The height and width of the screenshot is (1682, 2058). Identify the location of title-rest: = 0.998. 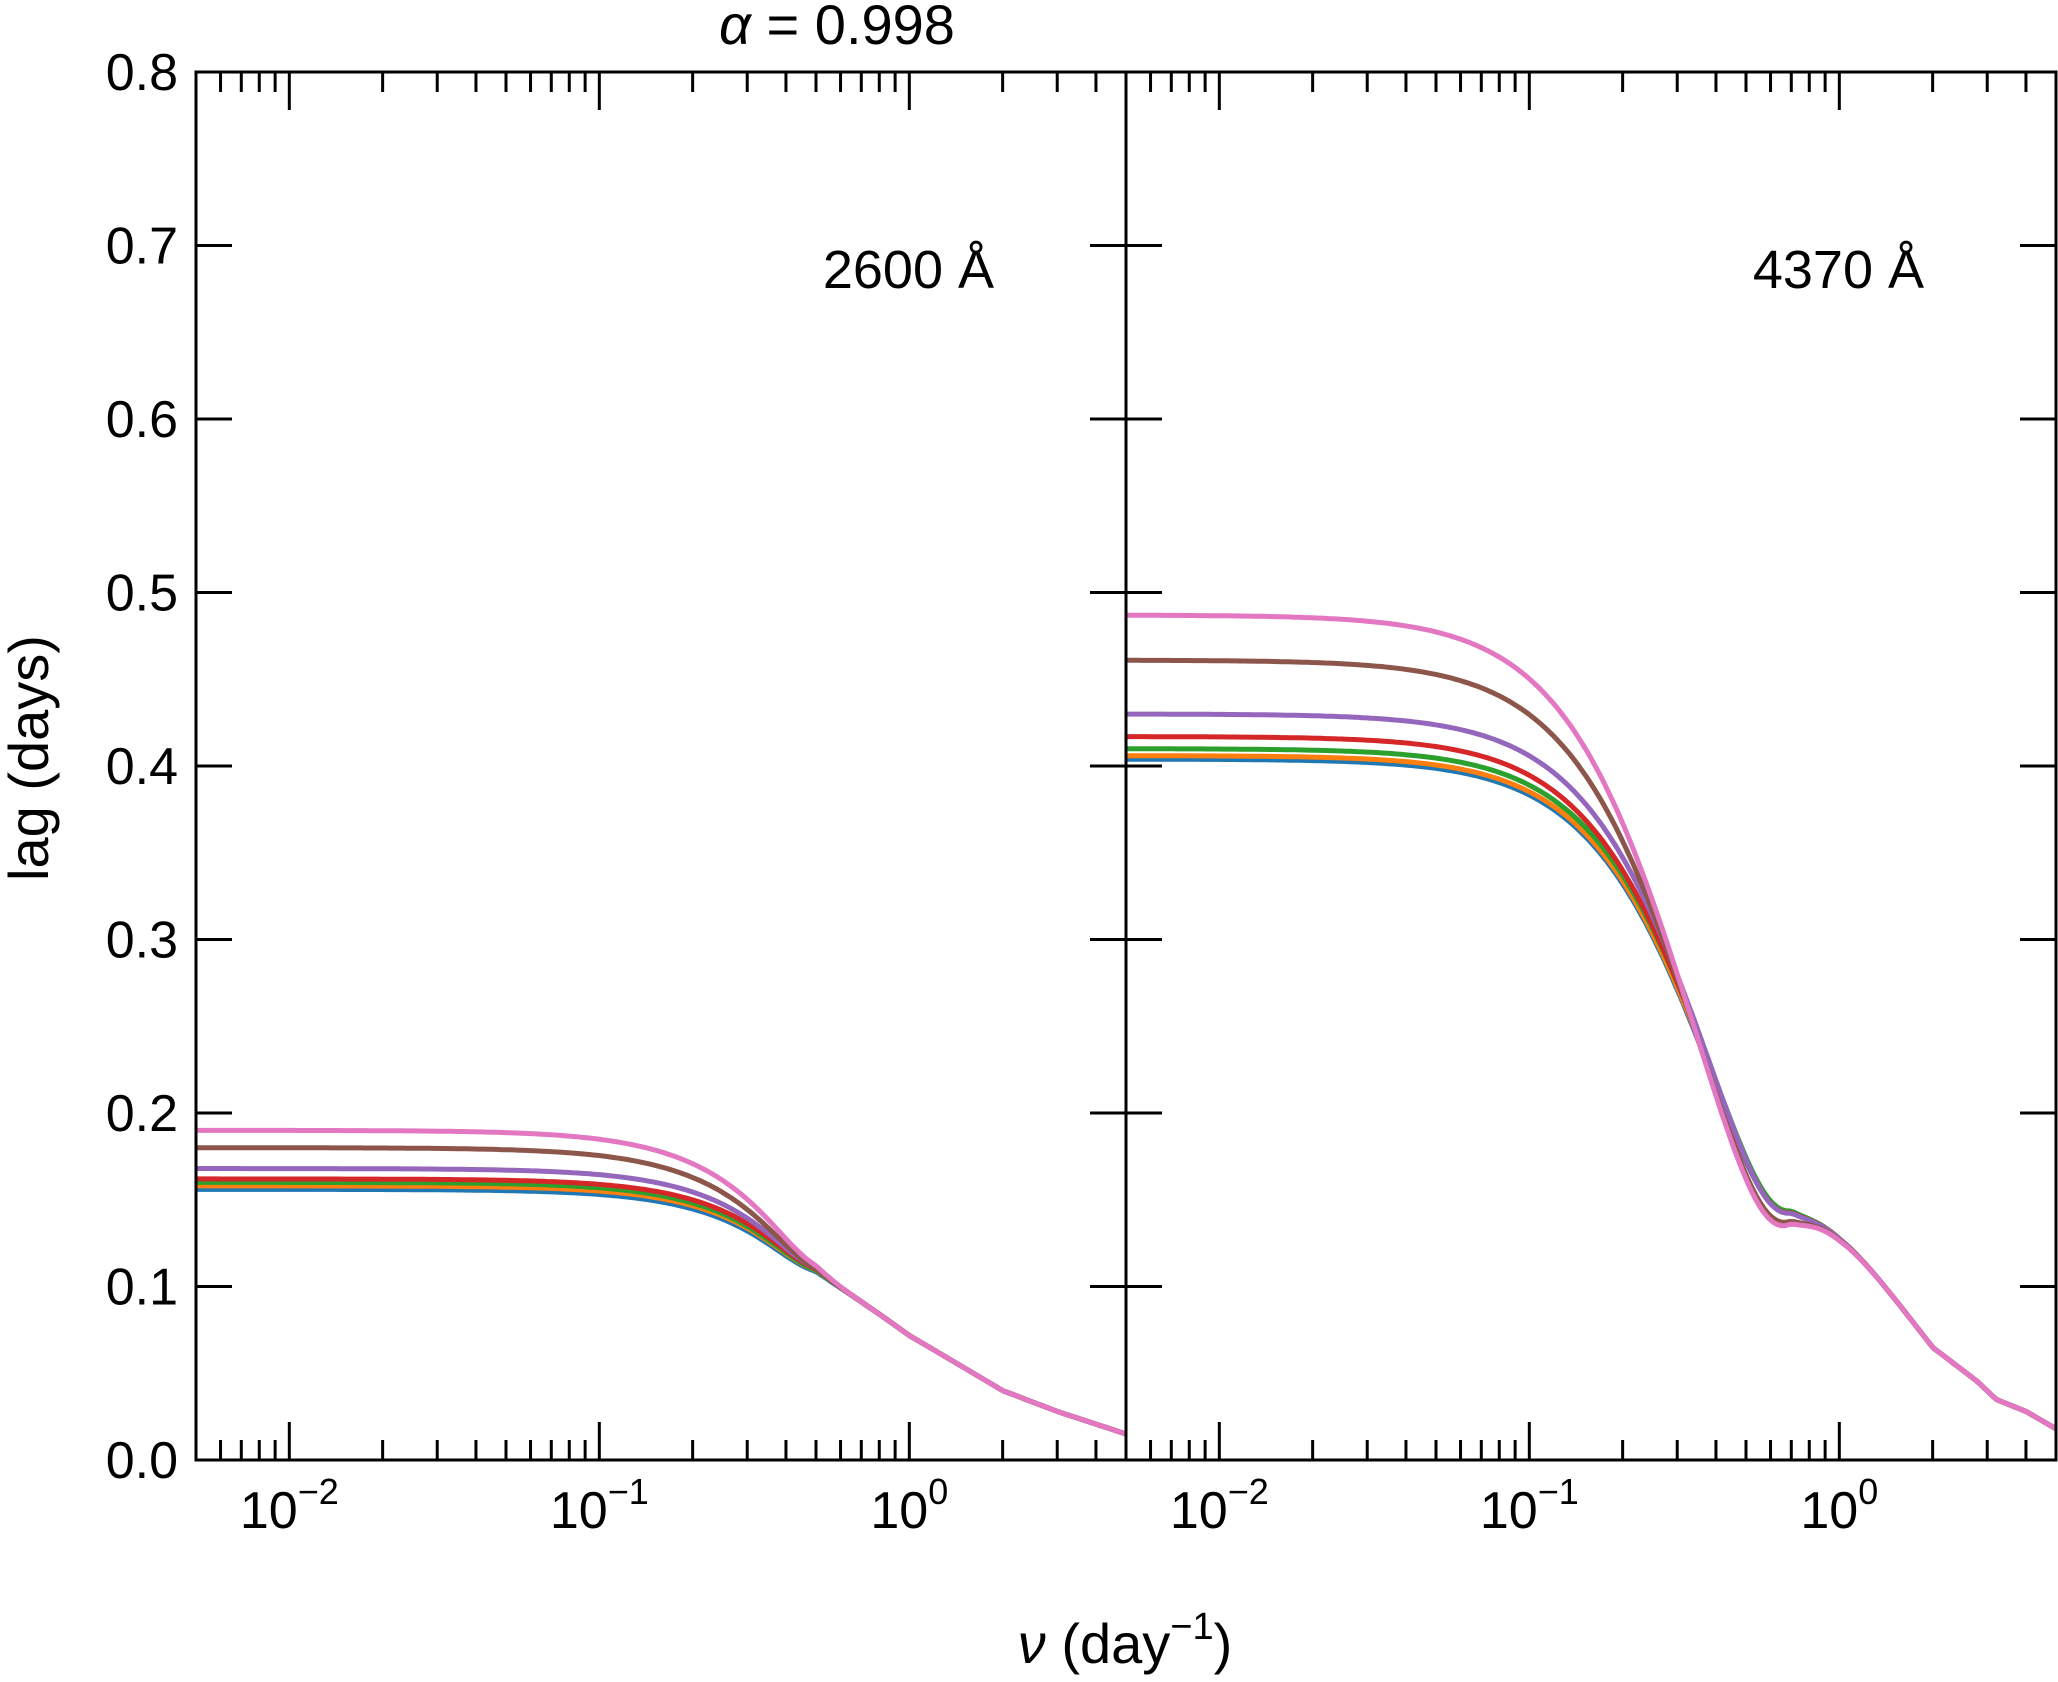
(853, 28).